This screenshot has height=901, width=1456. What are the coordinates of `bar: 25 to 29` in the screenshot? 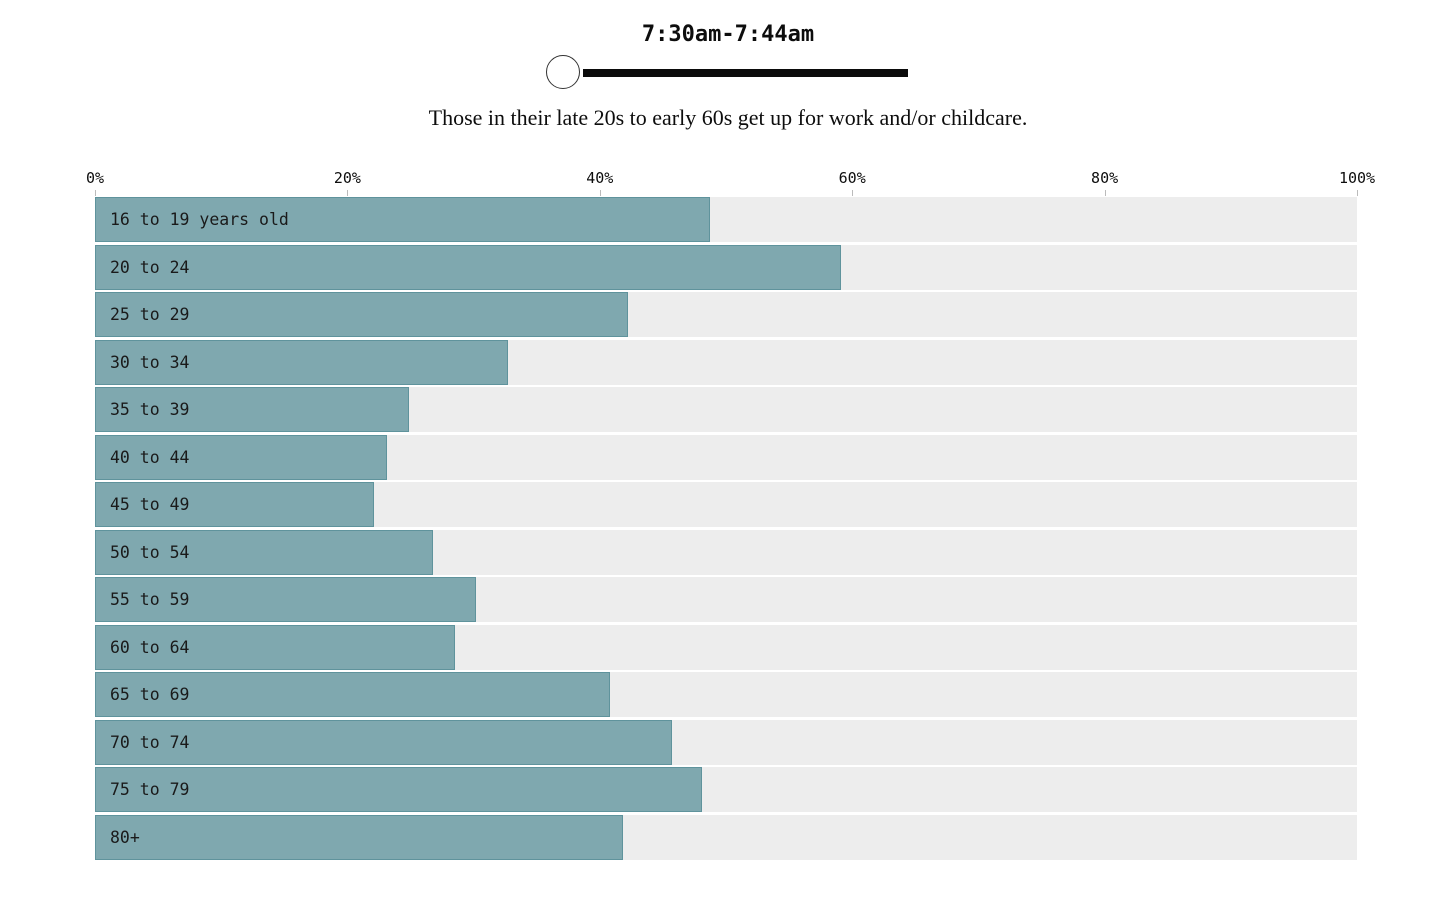 It's located at (361, 314).